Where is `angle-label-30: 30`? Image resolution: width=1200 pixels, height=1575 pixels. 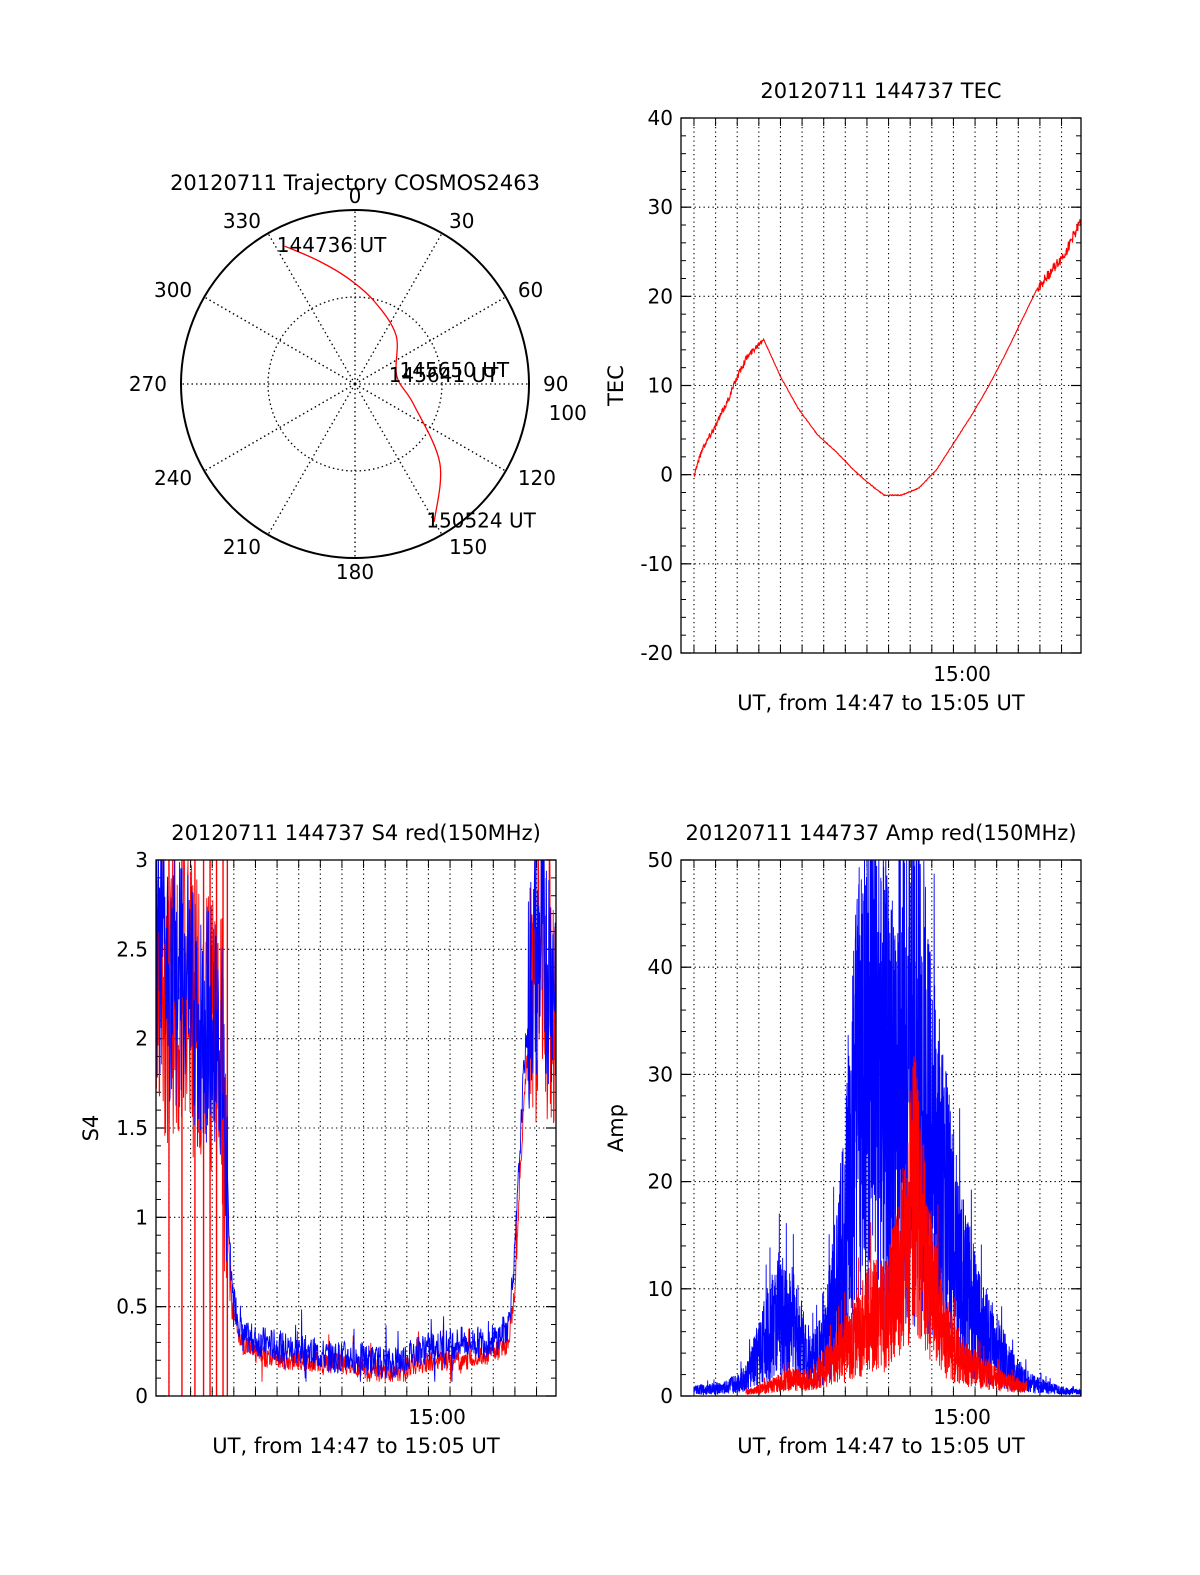 angle-label-30: 30 is located at coordinates (461, 221).